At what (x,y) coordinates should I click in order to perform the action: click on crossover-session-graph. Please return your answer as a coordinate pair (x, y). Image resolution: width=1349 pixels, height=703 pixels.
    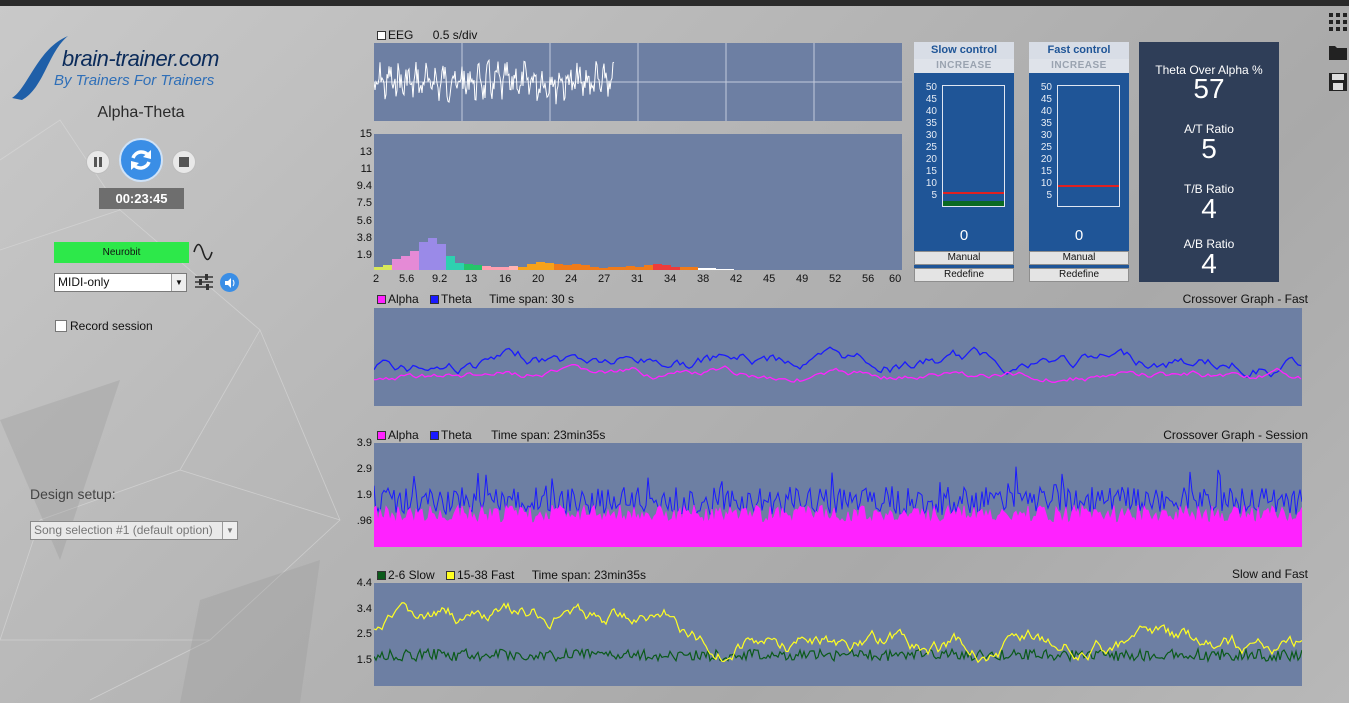
    Looking at the image, I should click on (838, 495).